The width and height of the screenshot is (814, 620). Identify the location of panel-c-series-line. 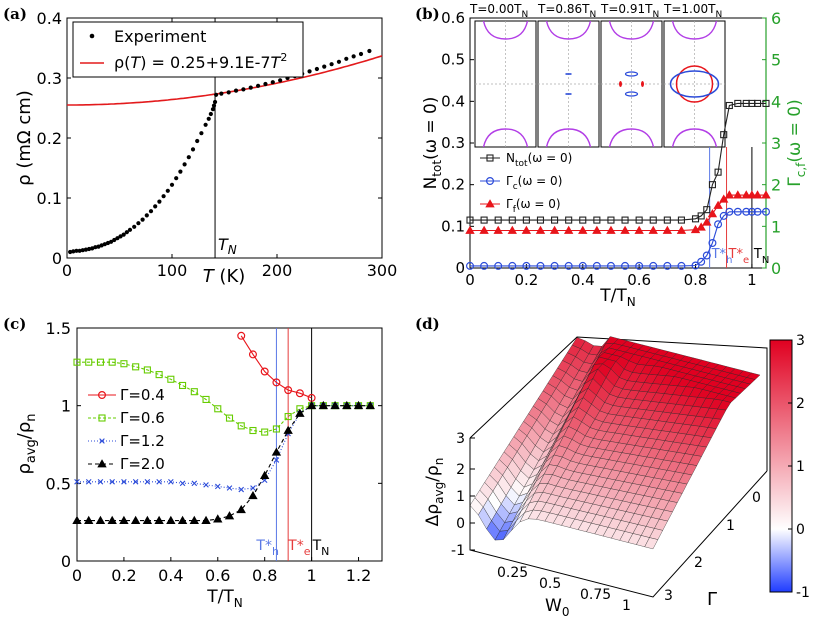
(276, 367).